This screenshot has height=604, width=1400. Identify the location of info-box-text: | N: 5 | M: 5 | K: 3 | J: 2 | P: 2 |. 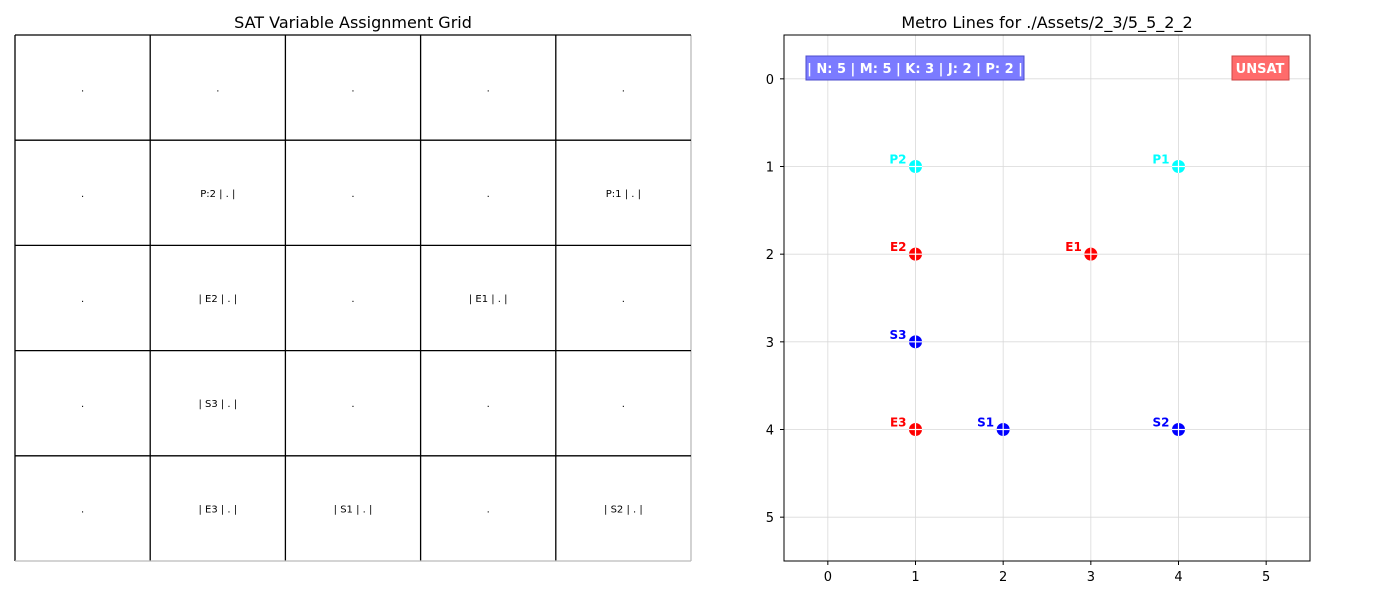
(915, 69).